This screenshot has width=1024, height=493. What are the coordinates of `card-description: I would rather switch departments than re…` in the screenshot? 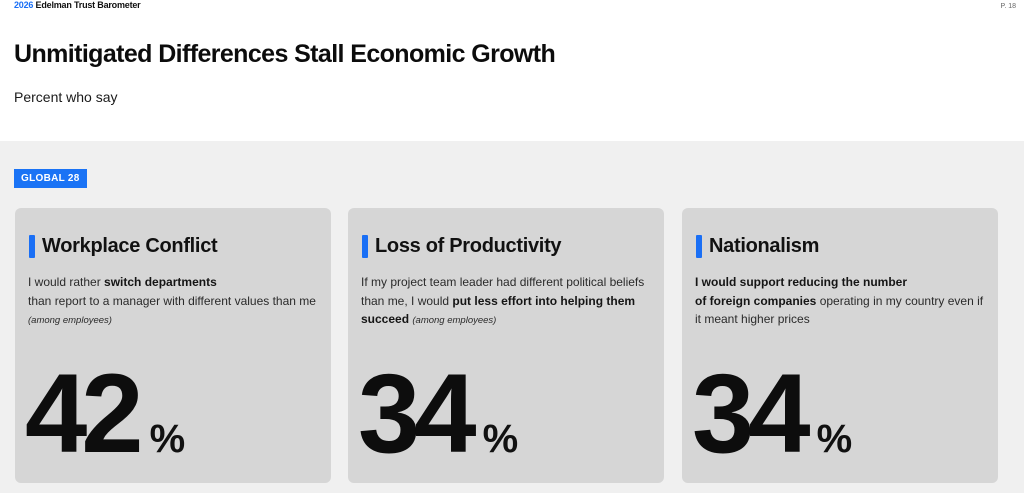 It's located at (173, 302).